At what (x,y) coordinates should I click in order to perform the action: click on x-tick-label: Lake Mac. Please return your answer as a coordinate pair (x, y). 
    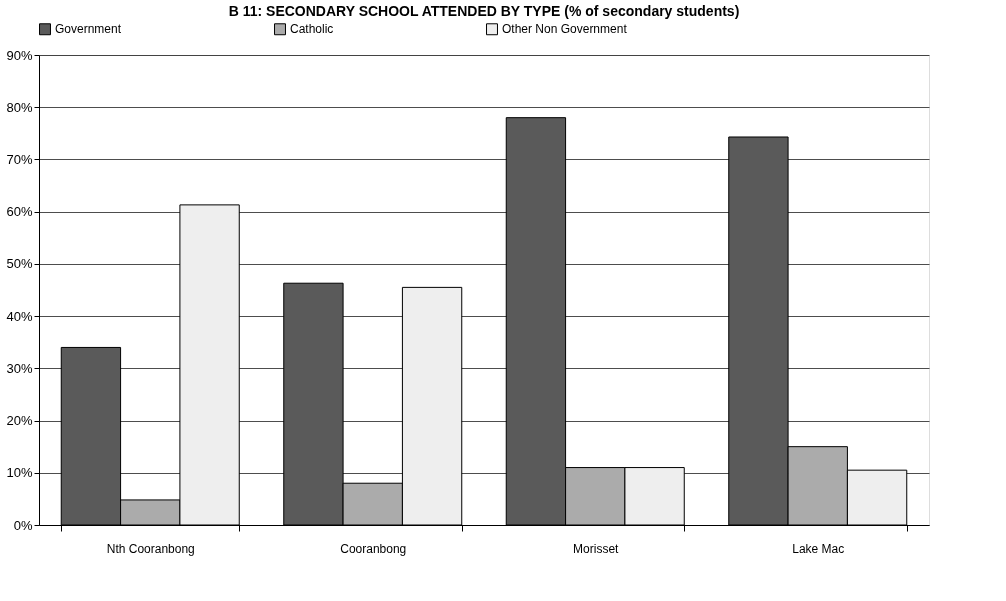
    Looking at the image, I should click on (818, 548).